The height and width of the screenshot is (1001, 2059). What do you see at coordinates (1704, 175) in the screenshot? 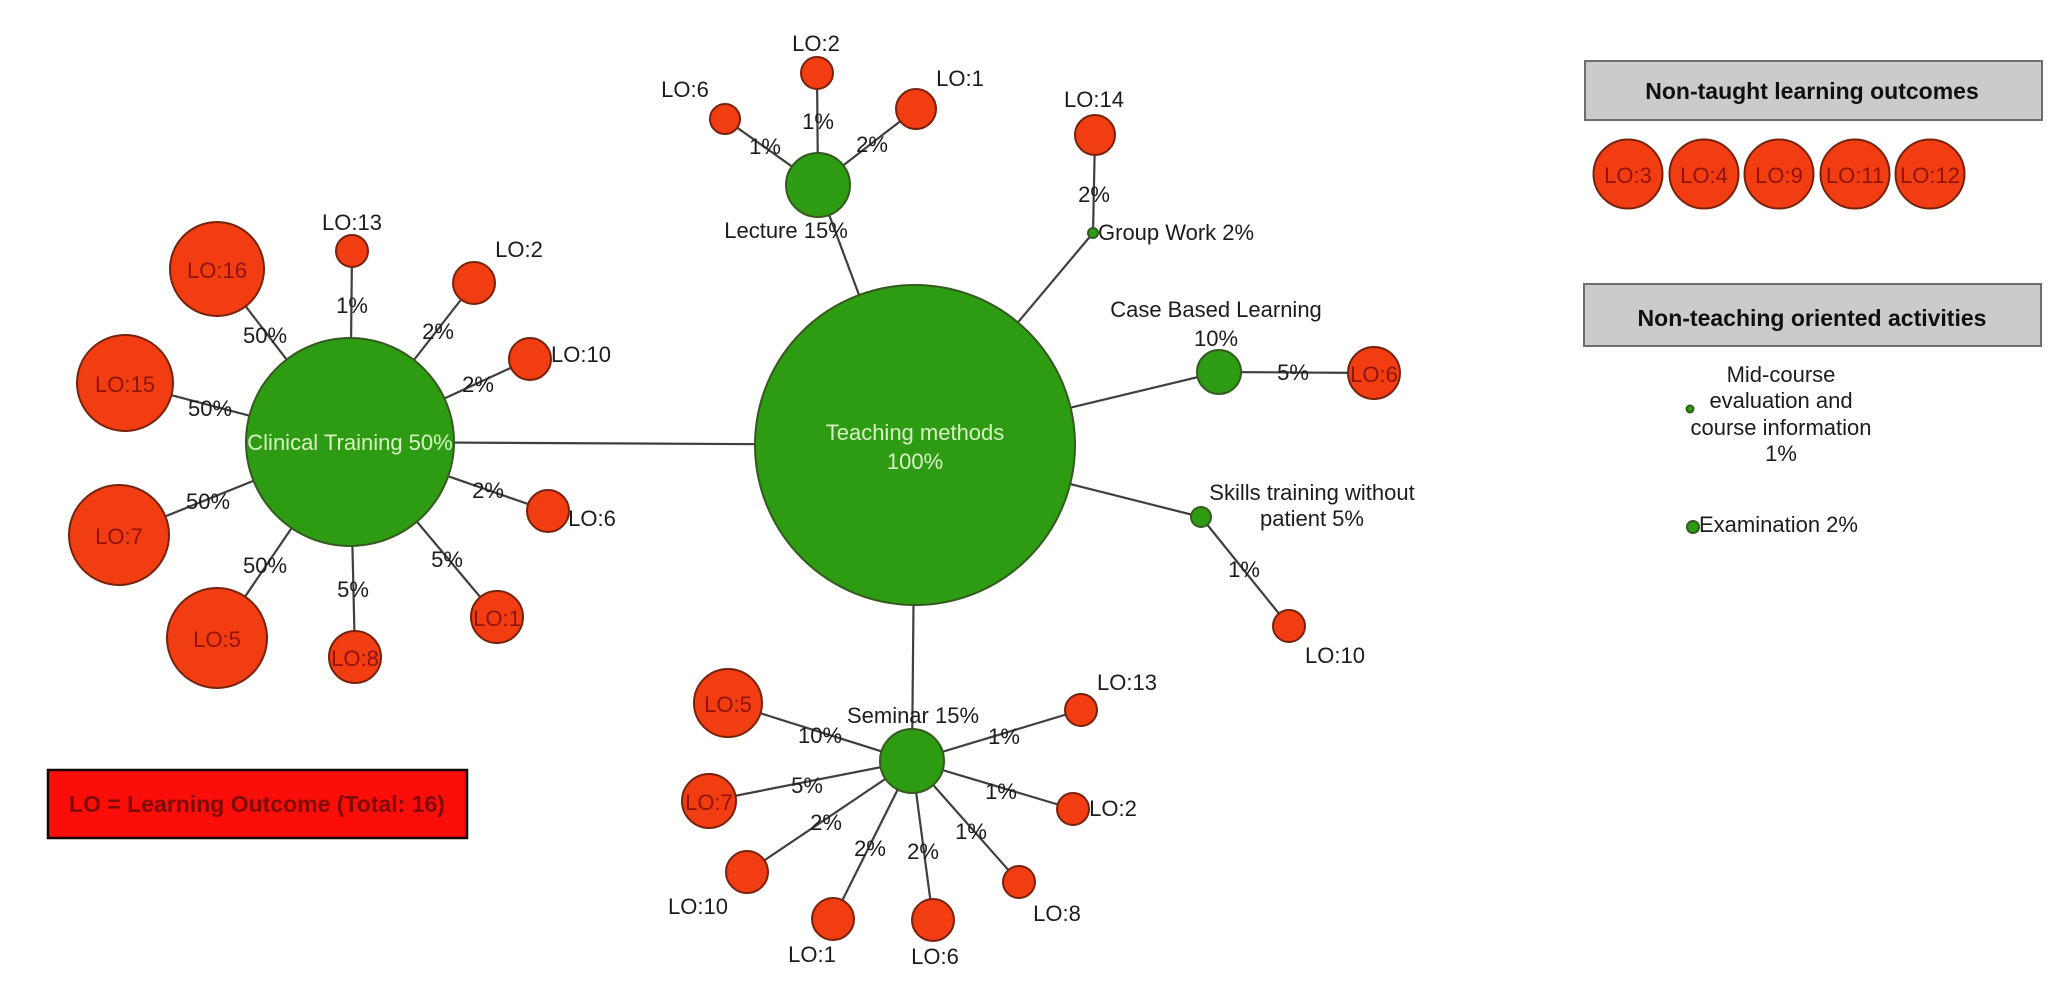
I see `svg-text: LO:4` at bounding box center [1704, 175].